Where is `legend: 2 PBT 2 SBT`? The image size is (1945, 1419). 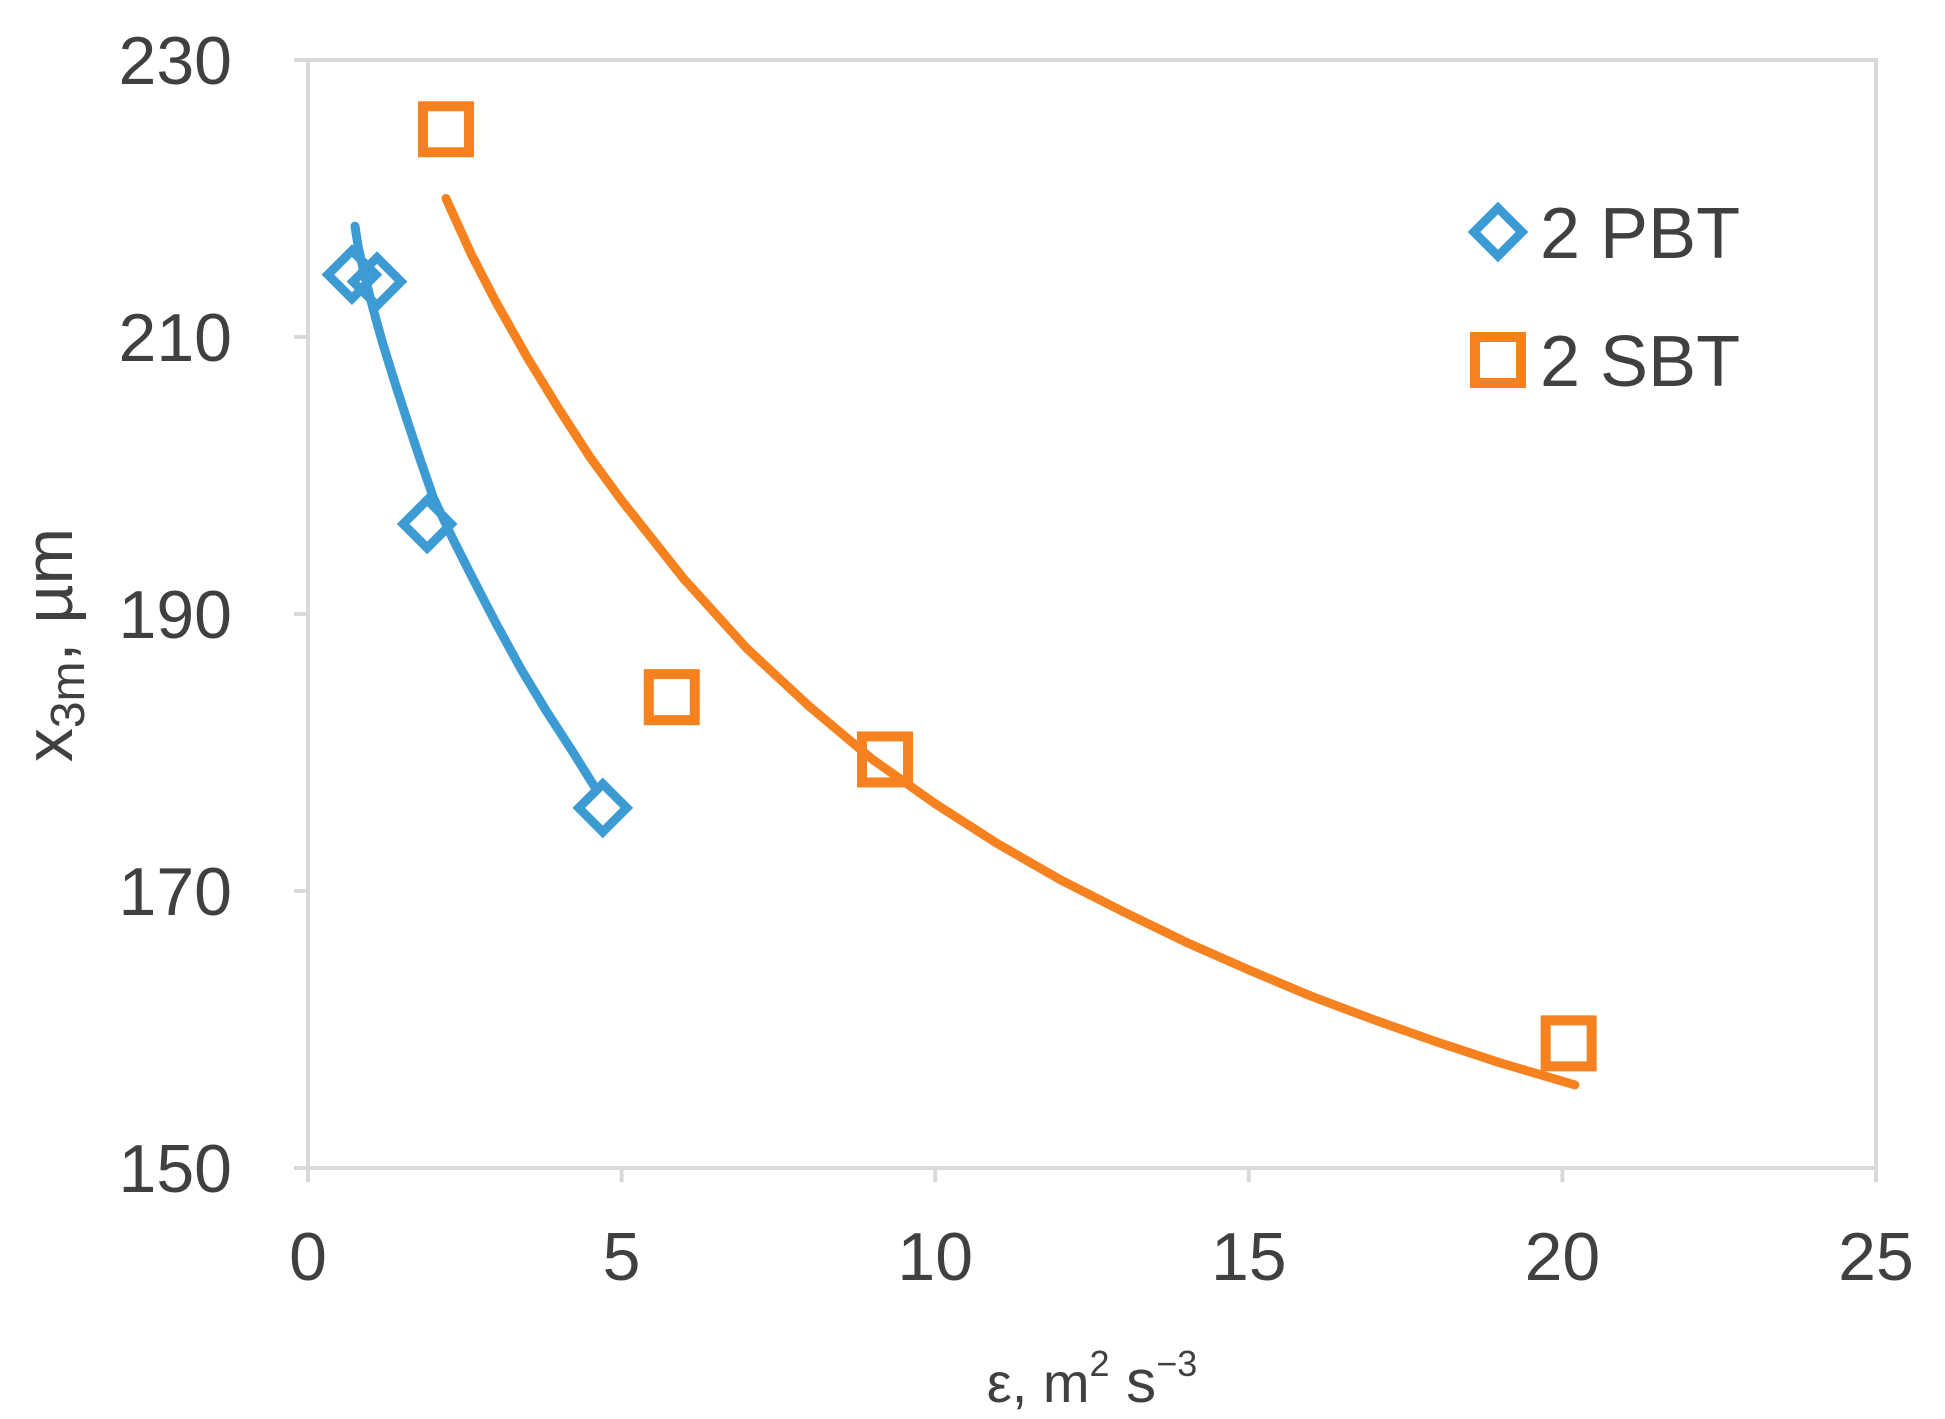 legend: 2 PBT 2 SBT is located at coordinates (1603, 298).